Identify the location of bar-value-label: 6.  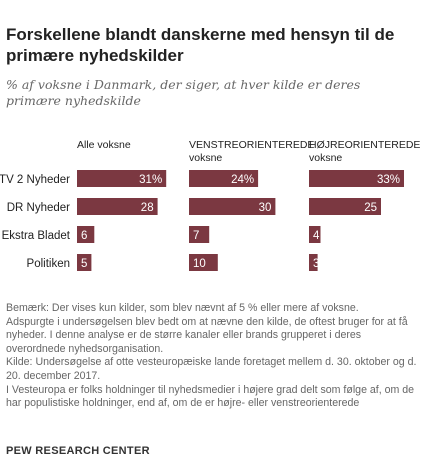
(84, 236).